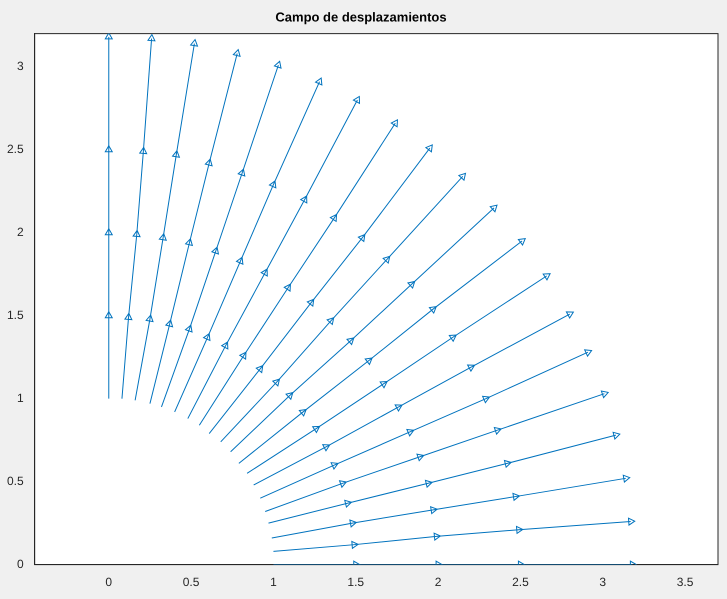 Image resolution: width=727 pixels, height=599 pixels. What do you see at coordinates (15, 149) in the screenshot?
I see `y-tick-label: 2.5` at bounding box center [15, 149].